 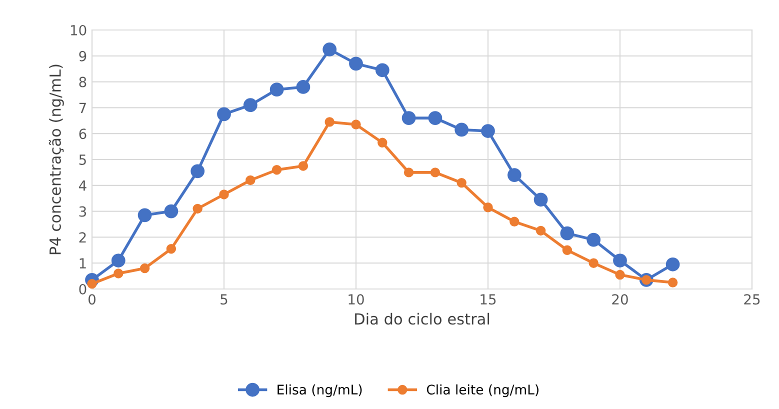 What do you see at coordinates (82, 82) in the screenshot?
I see `y-tick-label: 8` at bounding box center [82, 82].